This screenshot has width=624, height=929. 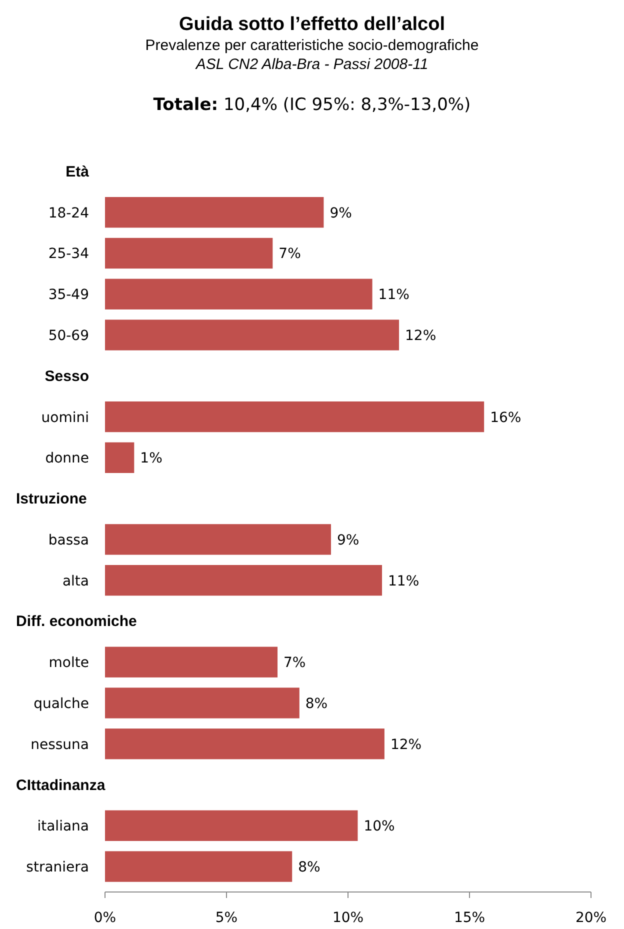 What do you see at coordinates (312, 45) in the screenshot?
I see `chart-subtitle: Prevalenze per caratteristiche socio-demografiche` at bounding box center [312, 45].